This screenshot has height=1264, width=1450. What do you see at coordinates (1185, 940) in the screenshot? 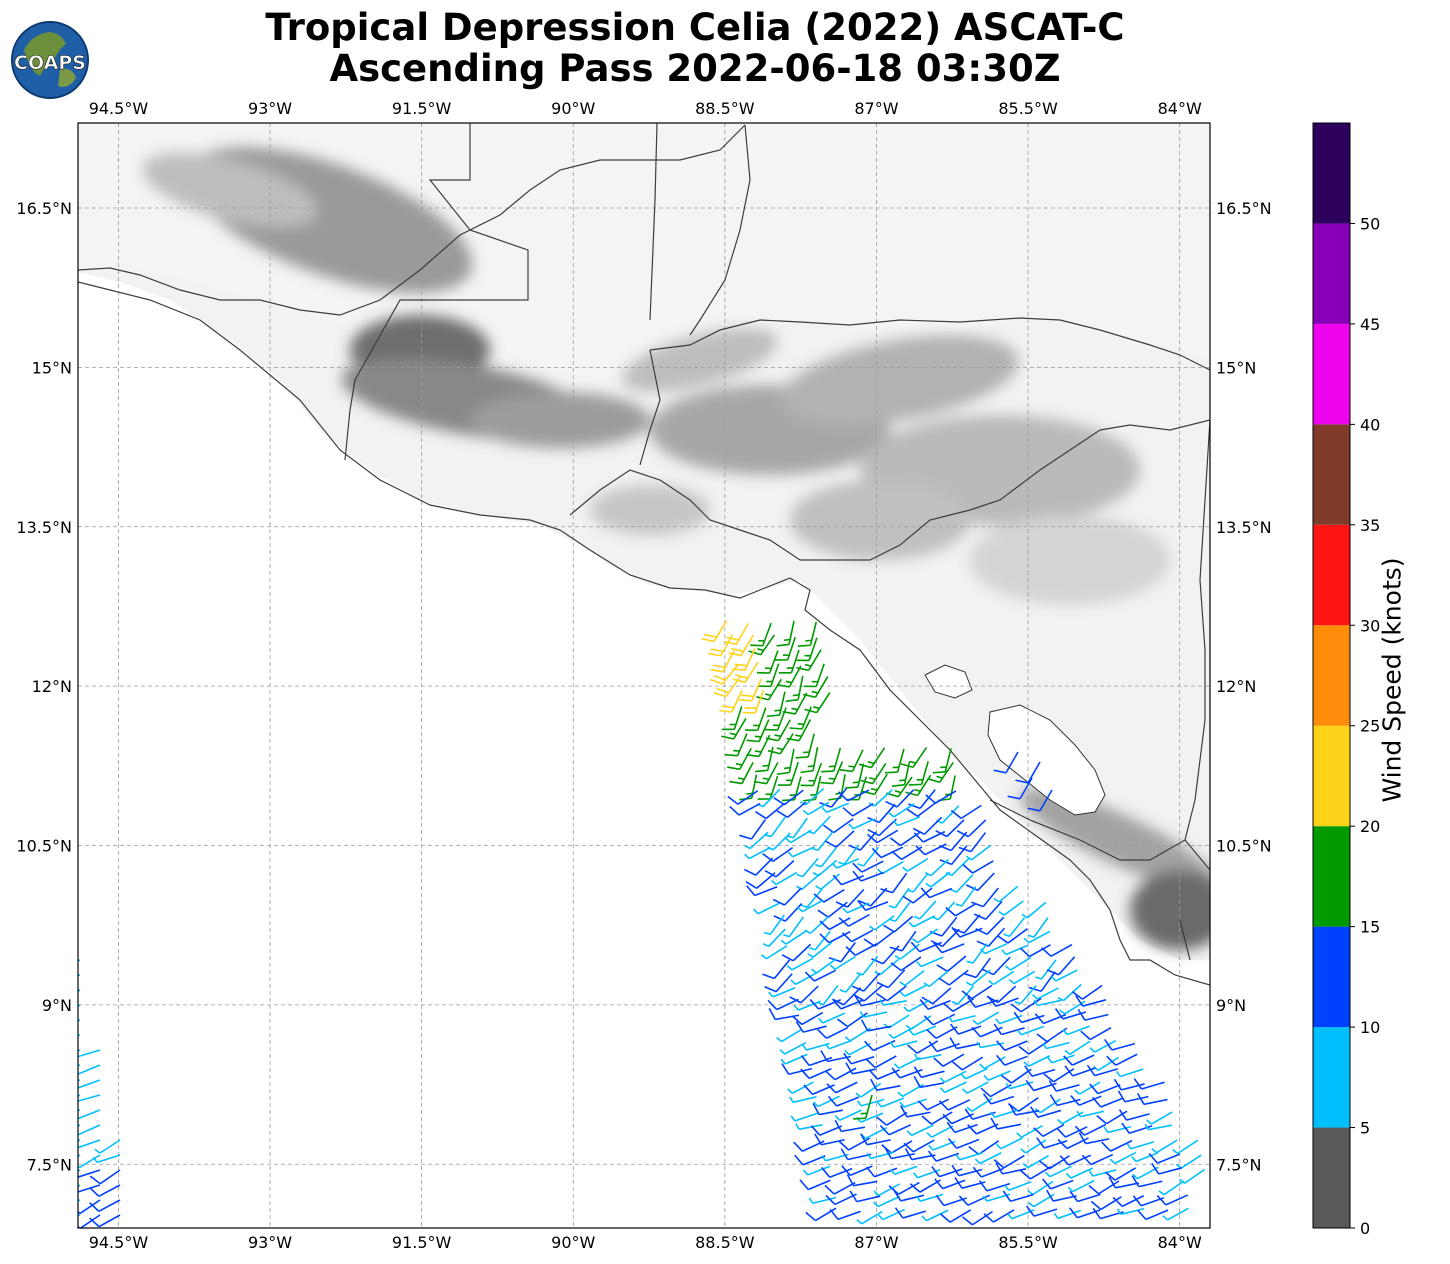
I see `border-costa-rica-panama` at bounding box center [1185, 940].